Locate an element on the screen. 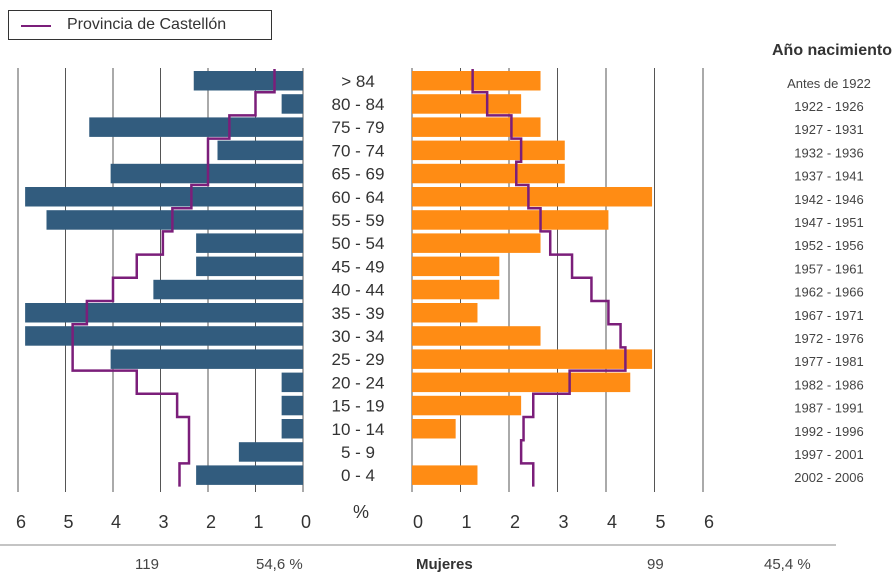 This screenshot has height=579, width=896. birth-year-label: 1927 - 1931 is located at coordinates (828, 129).